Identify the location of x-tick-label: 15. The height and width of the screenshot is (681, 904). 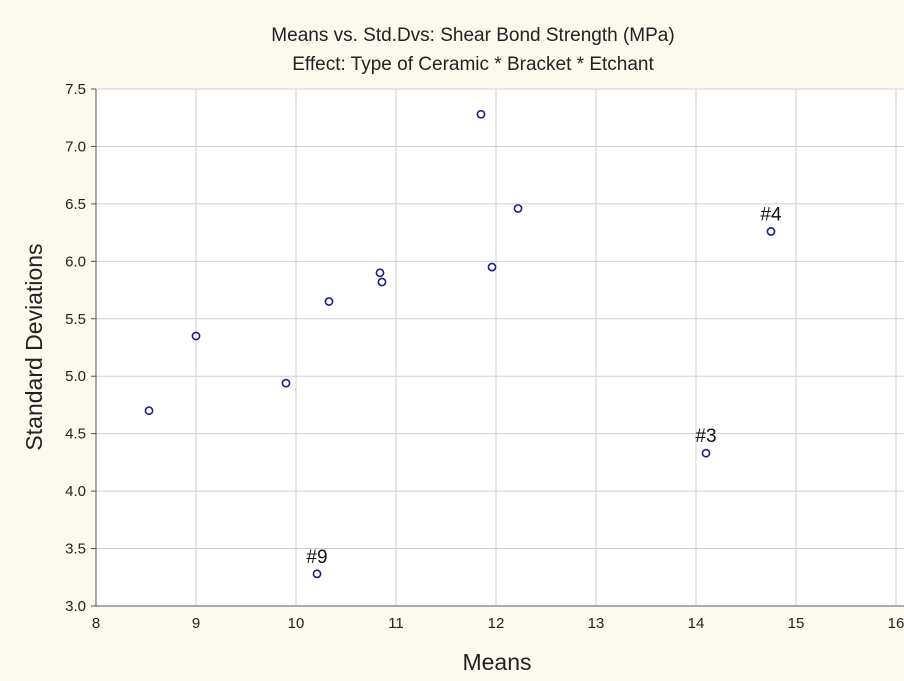
(796, 623).